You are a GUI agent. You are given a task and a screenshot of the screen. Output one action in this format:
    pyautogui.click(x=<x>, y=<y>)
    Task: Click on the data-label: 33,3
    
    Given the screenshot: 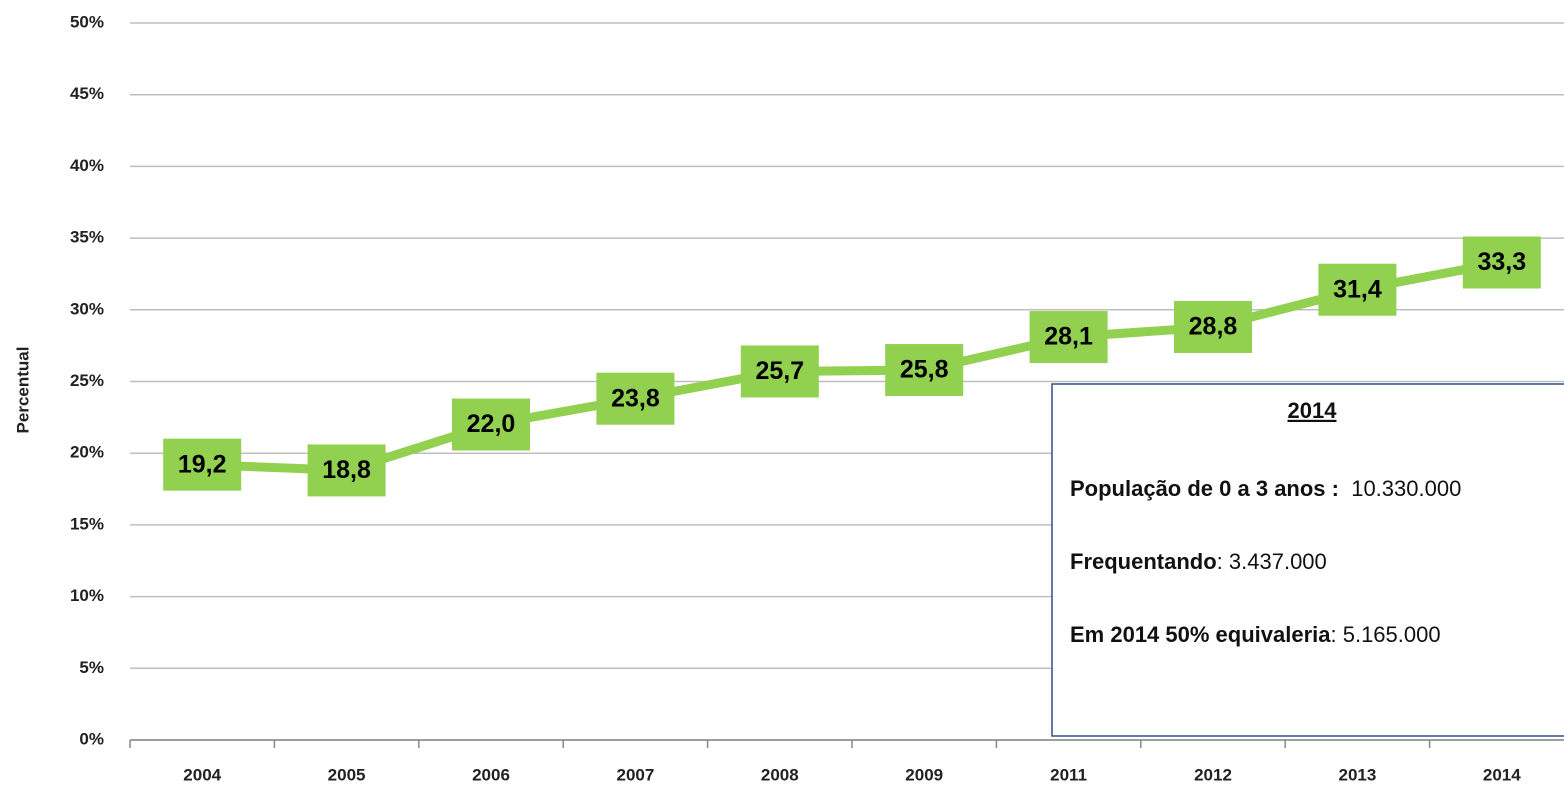 What is the action you would take?
    pyautogui.click(x=1501, y=262)
    